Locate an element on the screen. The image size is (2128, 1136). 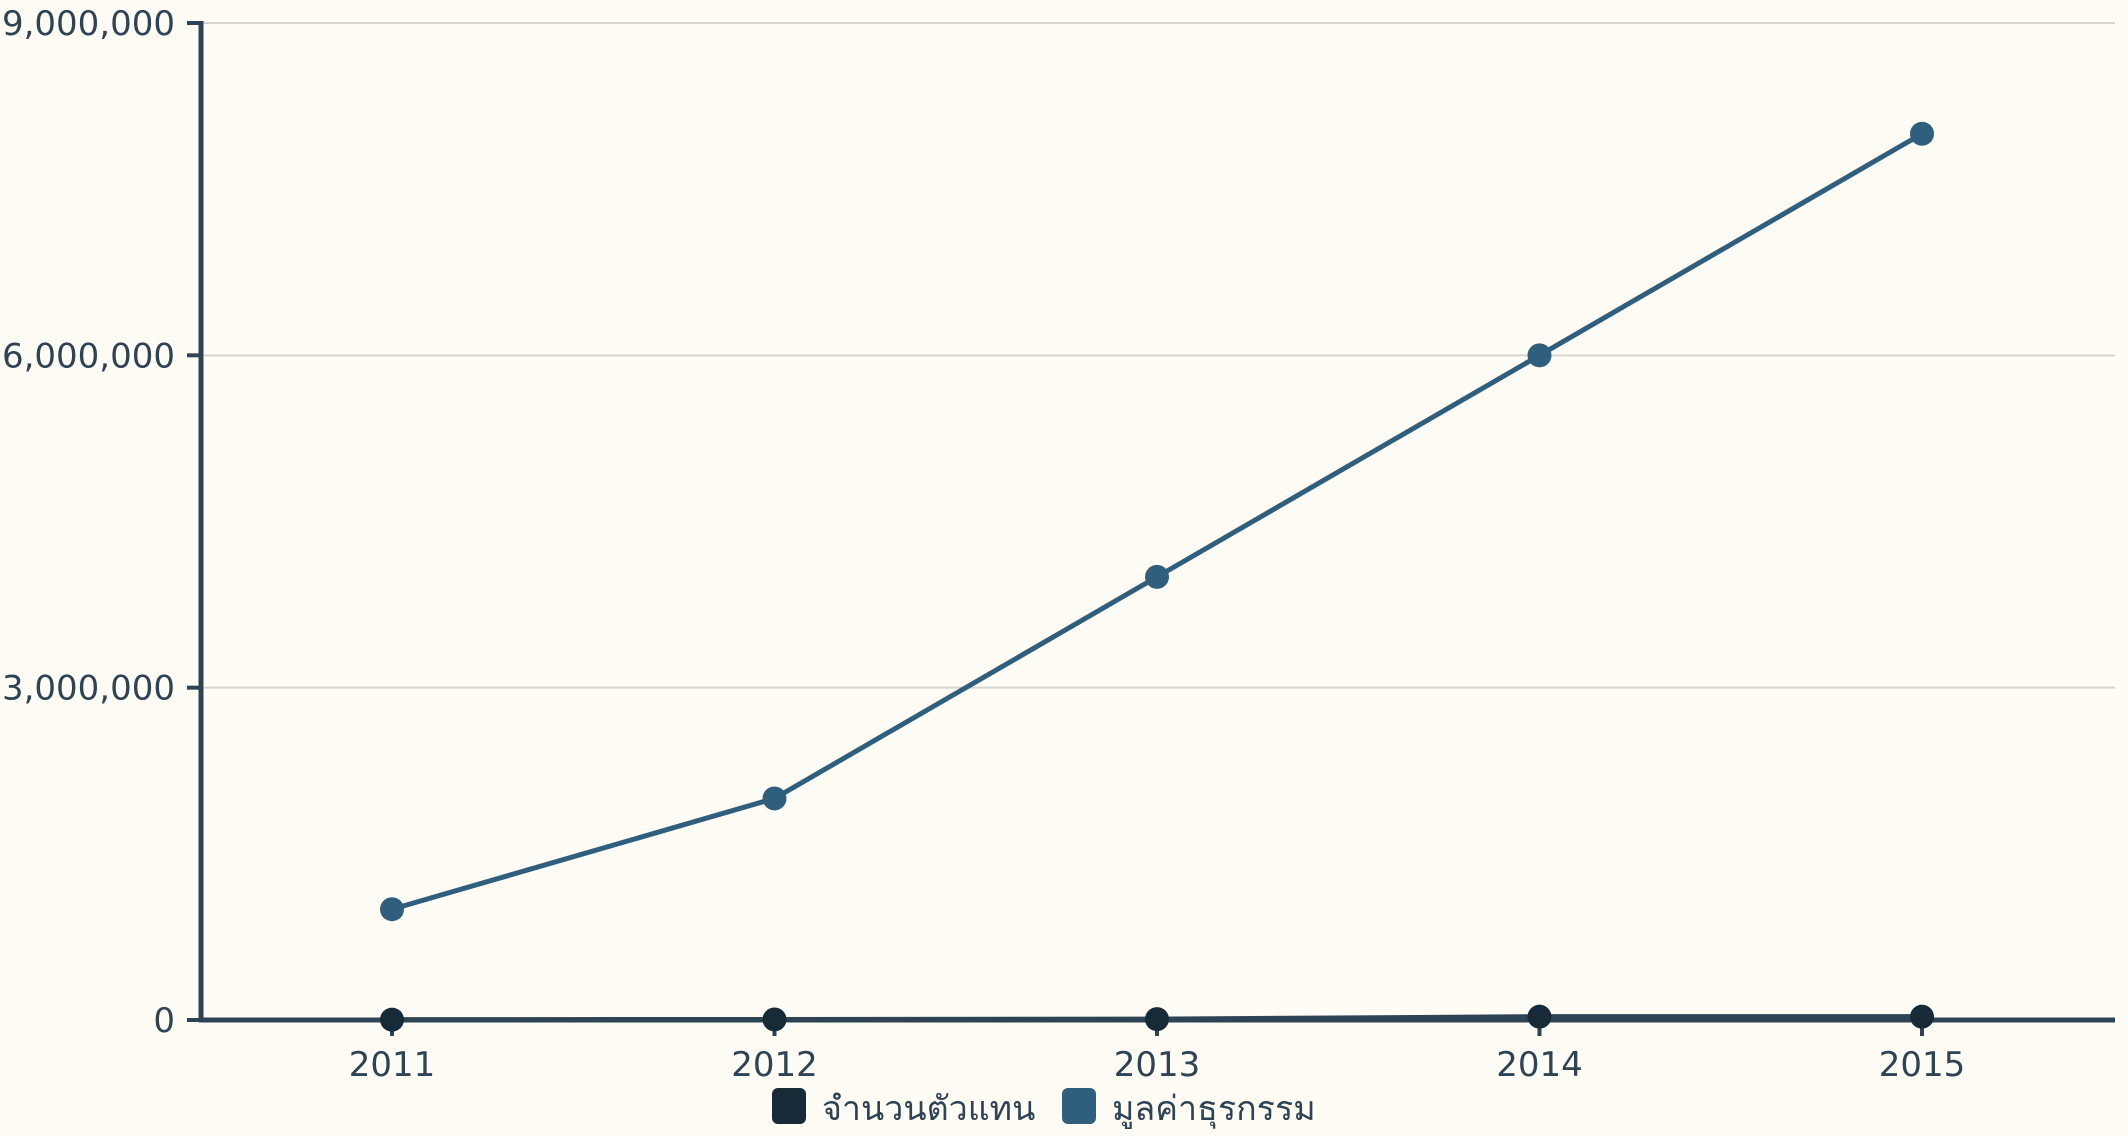
x-tick-label: 2012 is located at coordinates (774, 1065).